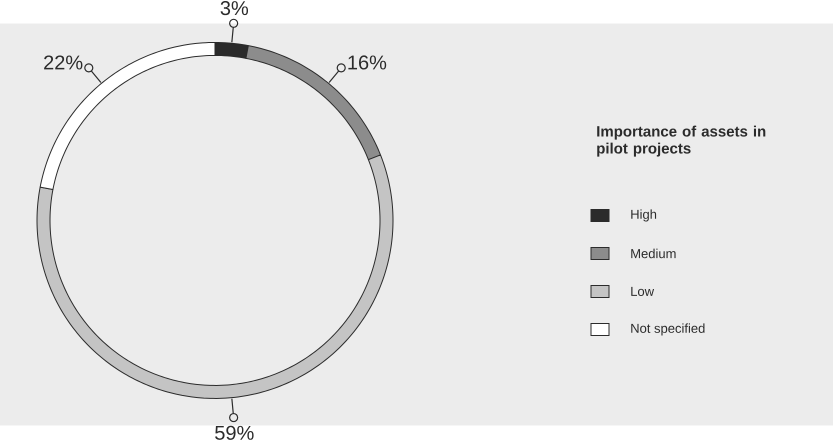 This screenshot has width=833, height=441. I want to click on legend-label: Low, so click(642, 291).